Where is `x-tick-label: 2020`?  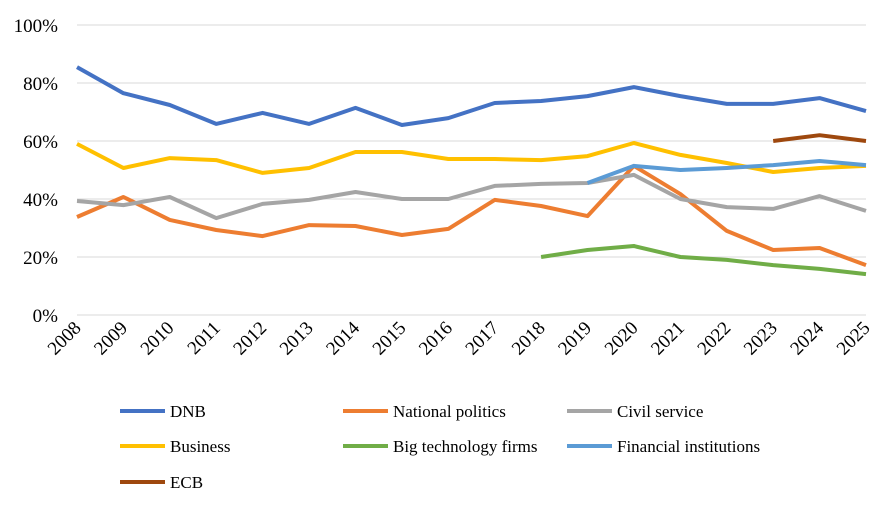
x-tick-label: 2020 is located at coordinates (622, 339).